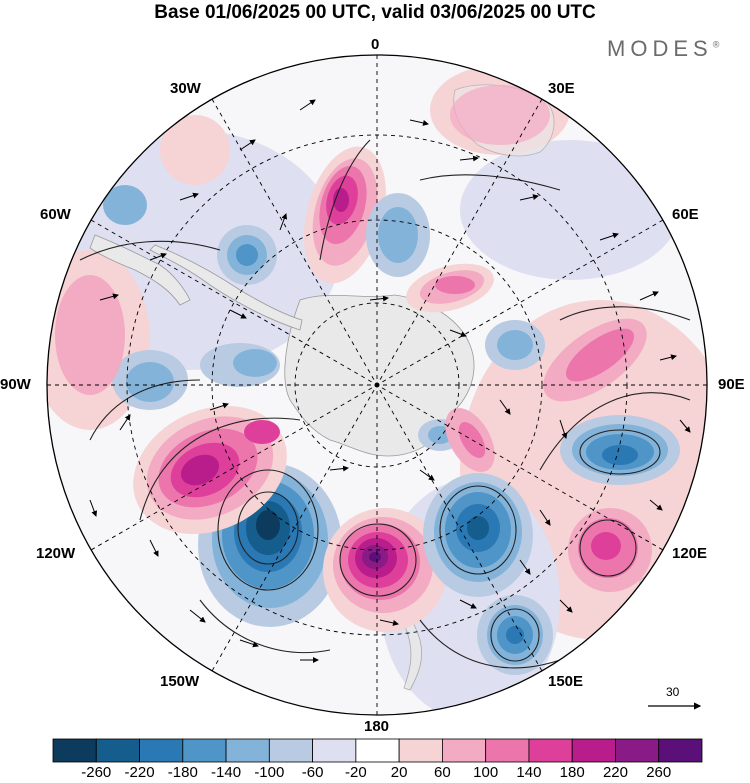 This screenshot has height=783, width=750. I want to click on colorbar-tick-label: -100, so click(269, 772).